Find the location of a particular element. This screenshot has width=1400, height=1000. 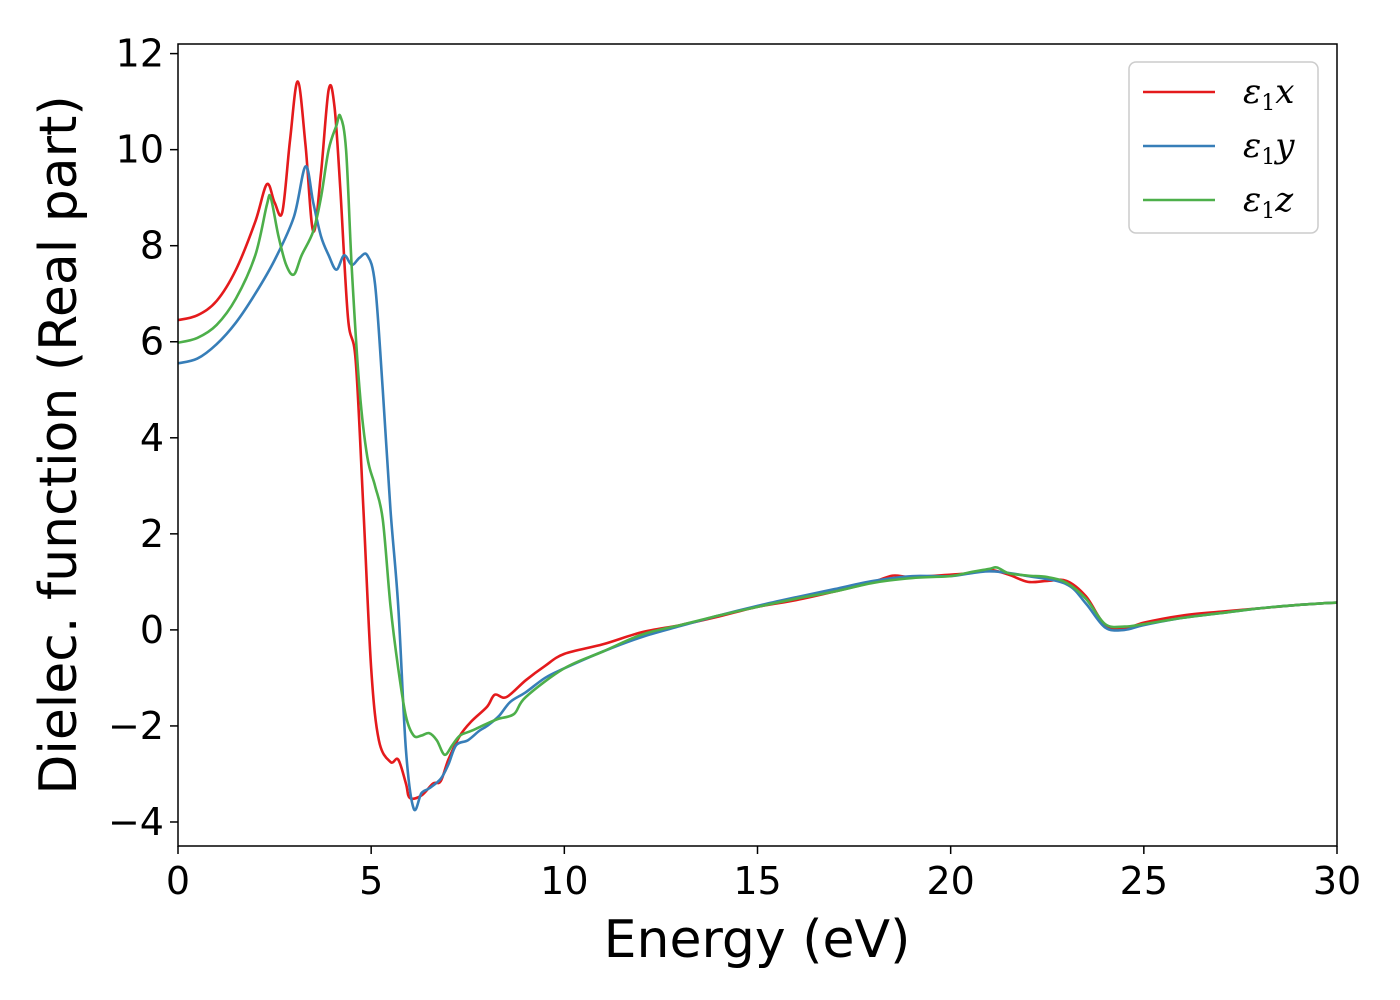

legend-label-x: ε1x is located at coordinates (1268, 94).